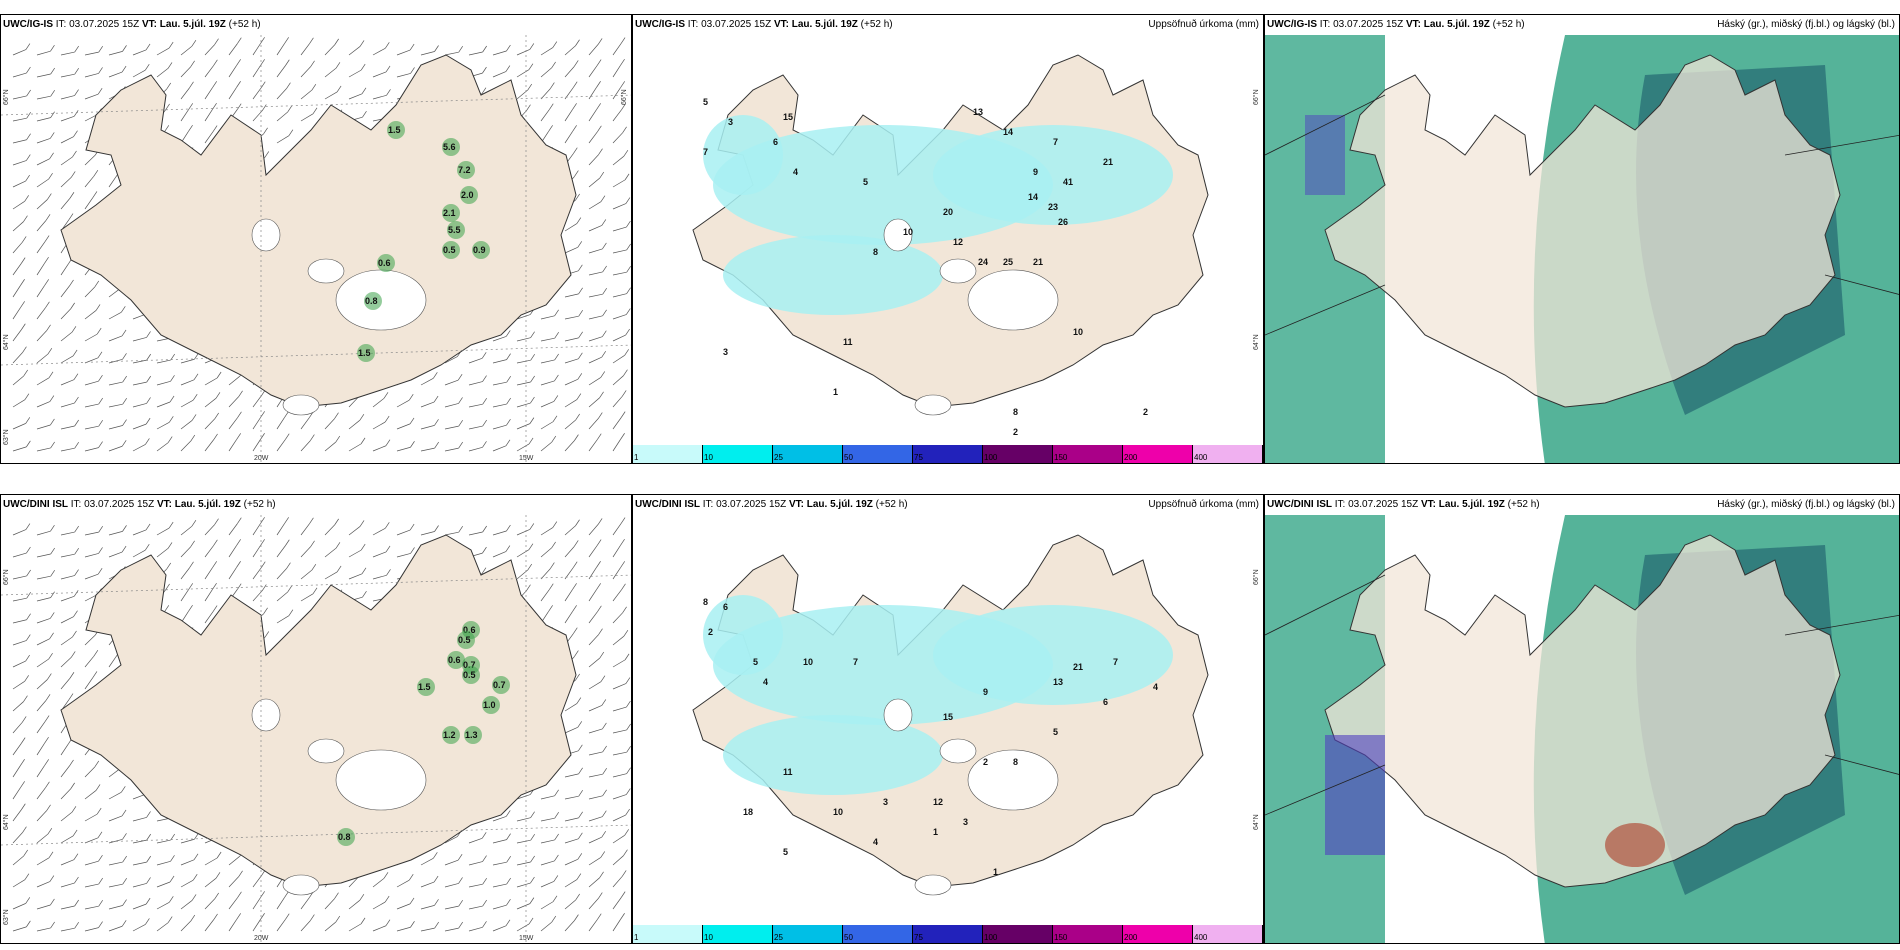  I want to click on precip-value-label: 1, so click(935, 832).